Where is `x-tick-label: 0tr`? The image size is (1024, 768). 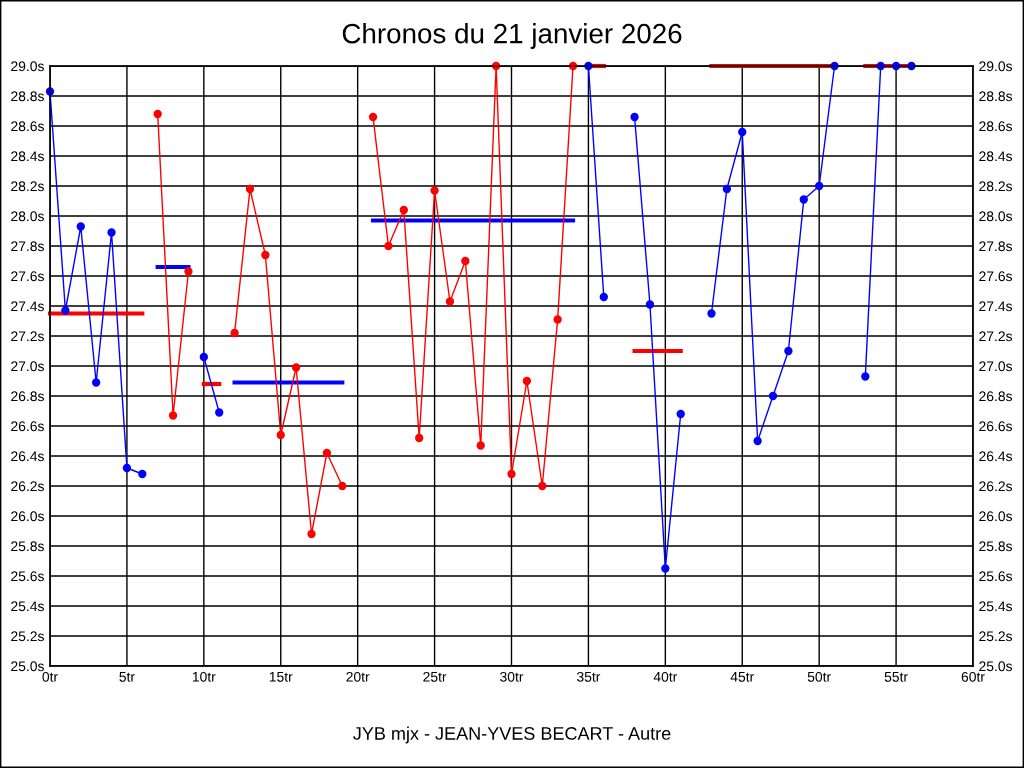
x-tick-label: 0tr is located at coordinates (50, 676).